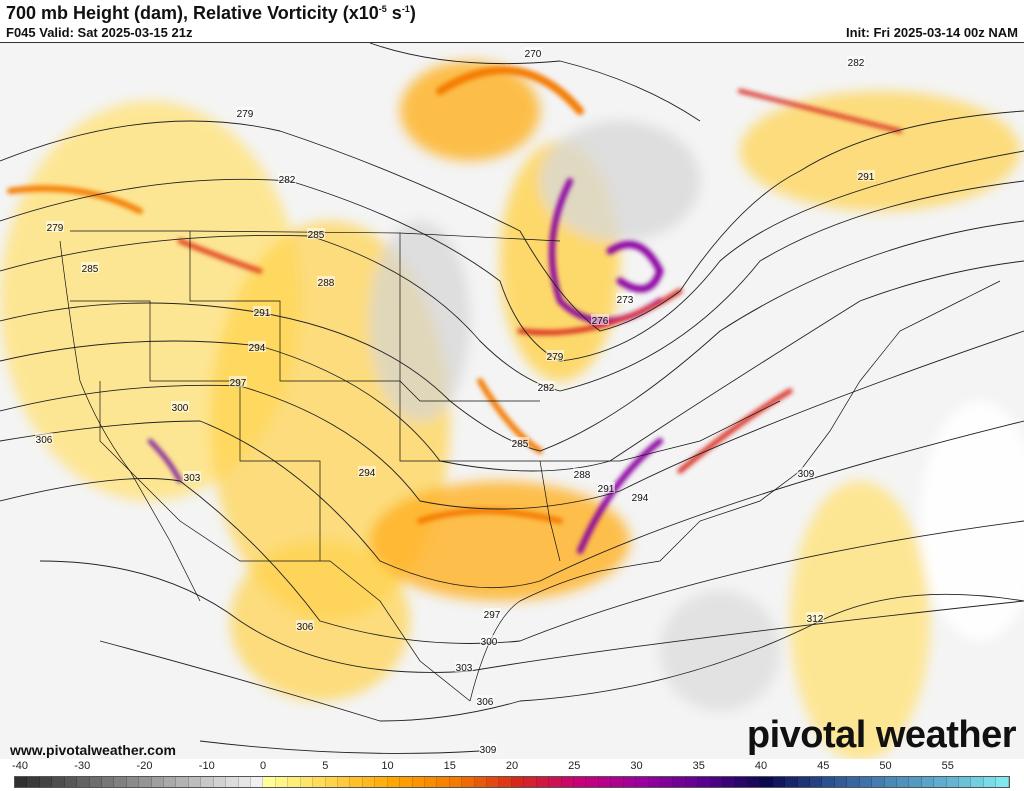 This screenshot has width=1024, height=791. What do you see at coordinates (449, 766) in the screenshot?
I see `colorbar-tick-label: 15` at bounding box center [449, 766].